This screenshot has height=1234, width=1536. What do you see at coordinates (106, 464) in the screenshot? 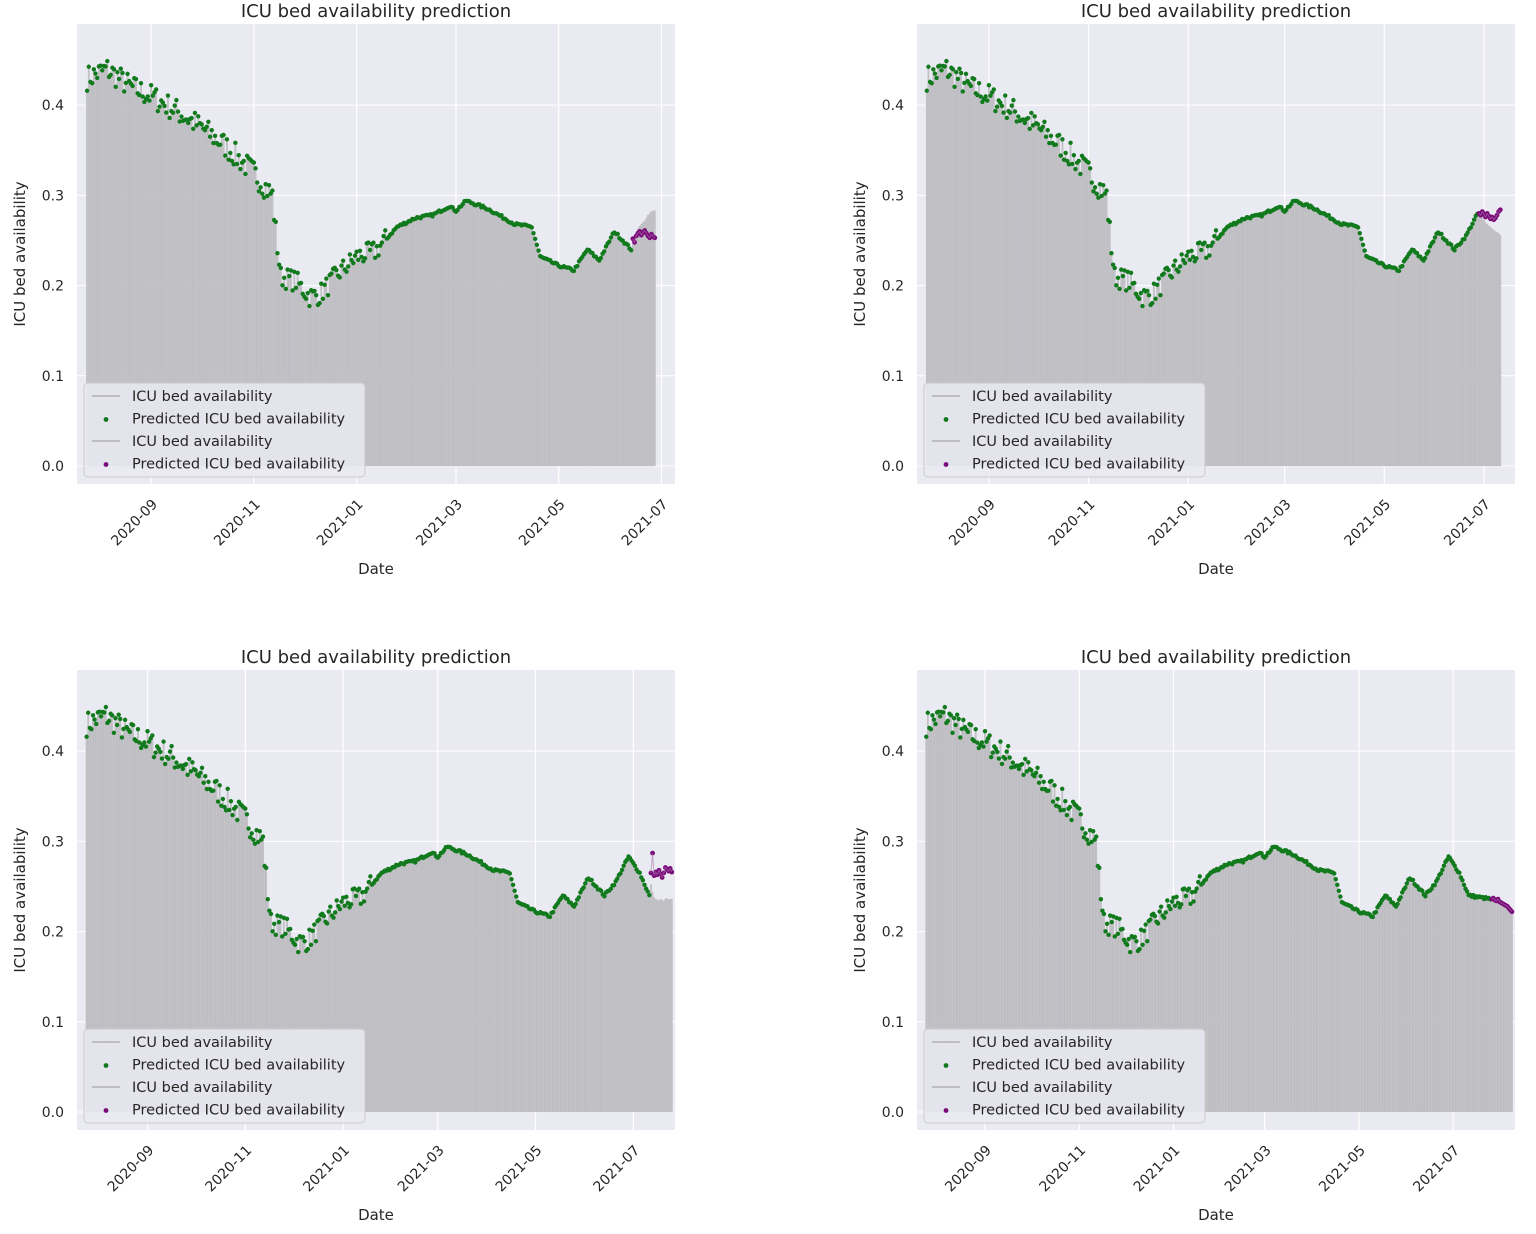
I see `legend-swatch-forecast` at bounding box center [106, 464].